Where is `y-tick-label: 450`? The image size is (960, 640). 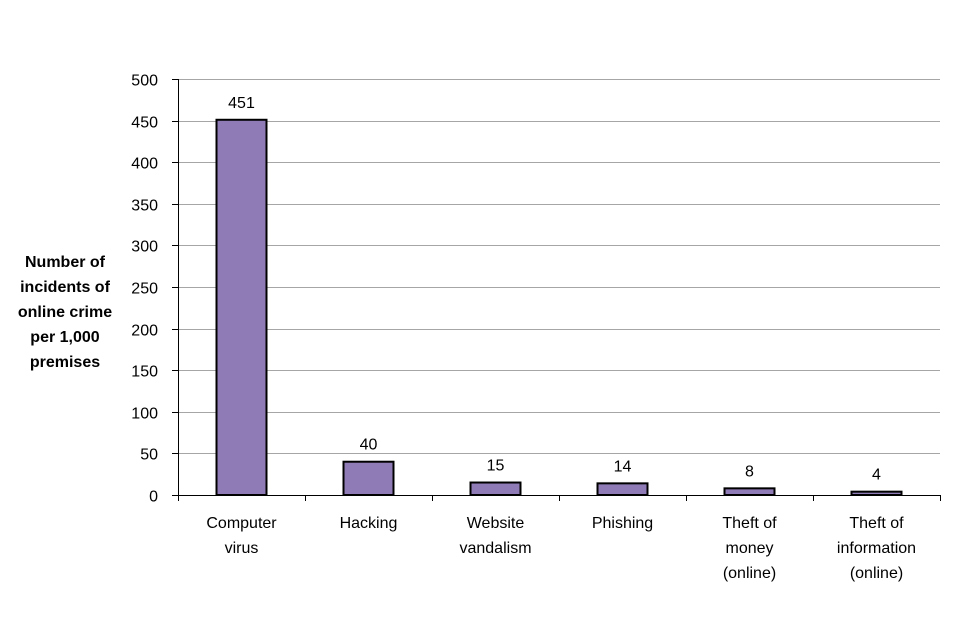
y-tick-label: 450 is located at coordinates (144, 123).